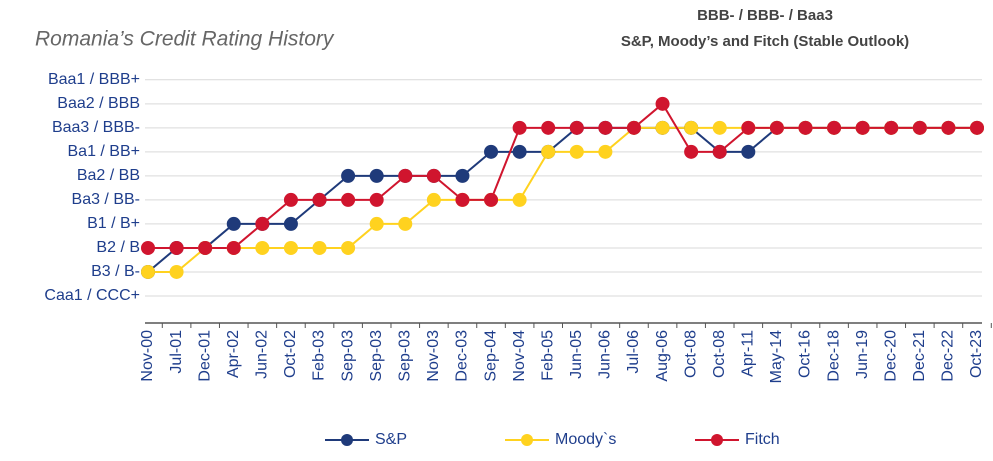 This screenshot has width=993, height=461. Describe the element at coordinates (765, 41) in the screenshot. I see `subtitle: S&P, Moody’s and Fitch (Stable Outlook)` at that location.